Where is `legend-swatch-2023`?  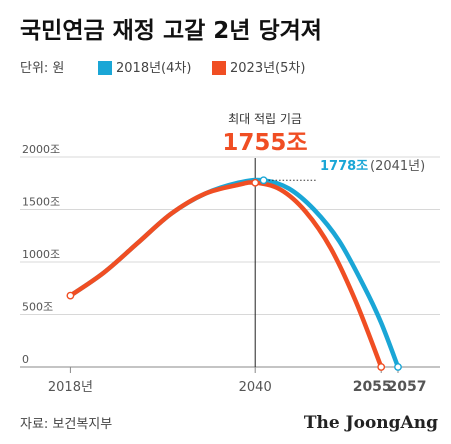
legend-swatch-2023 is located at coordinates (219, 68).